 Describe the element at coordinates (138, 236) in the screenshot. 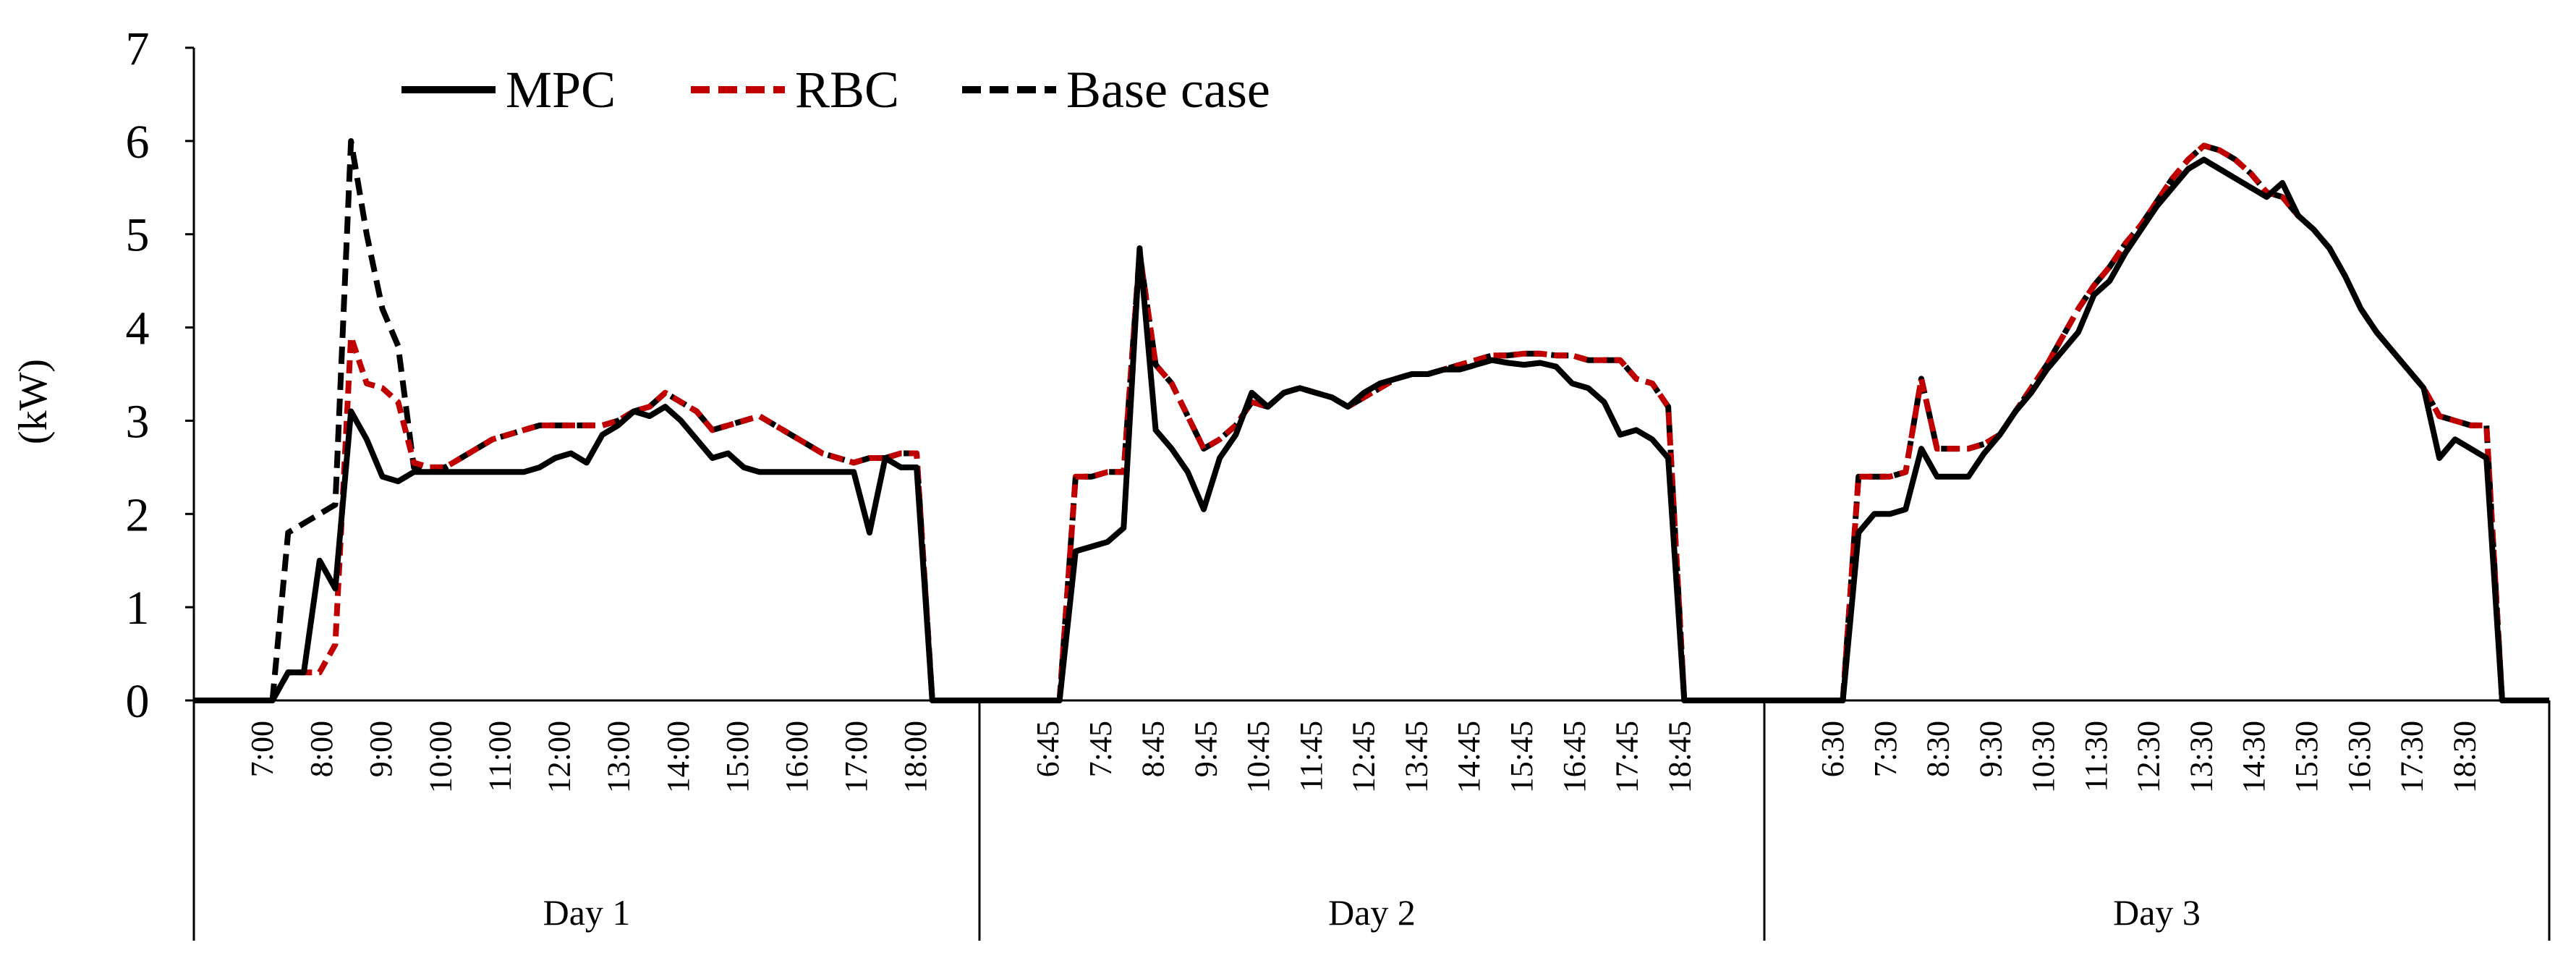

I see `y-tick-label: 5` at that location.